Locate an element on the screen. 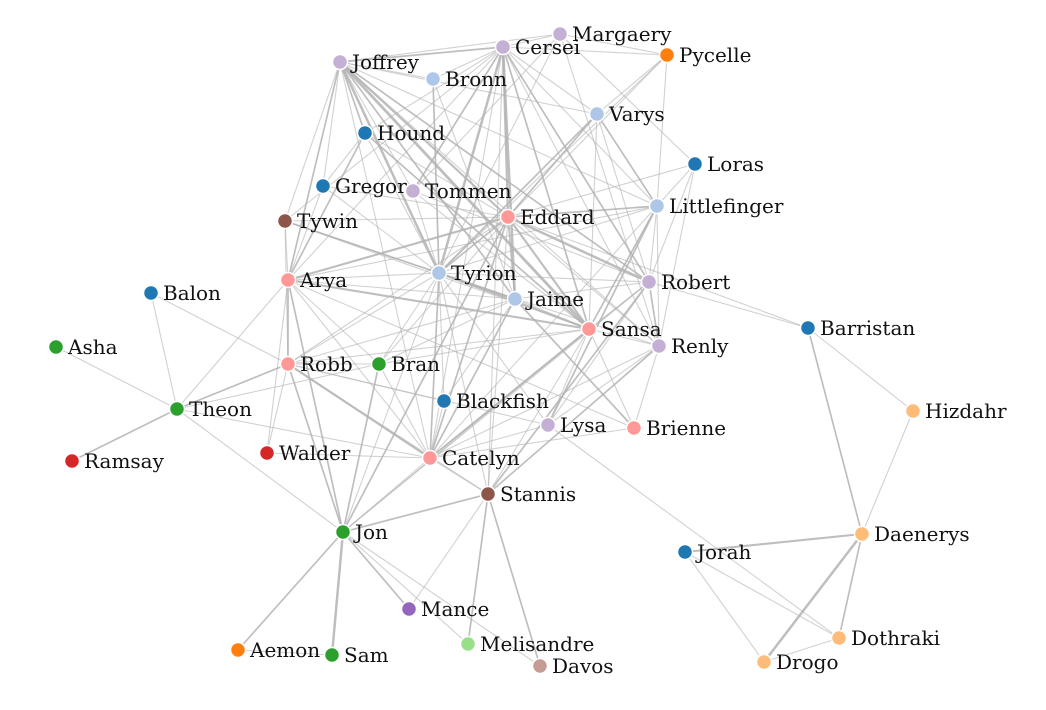 The image size is (1046, 710). node-bran: Bran is located at coordinates (405, 364).